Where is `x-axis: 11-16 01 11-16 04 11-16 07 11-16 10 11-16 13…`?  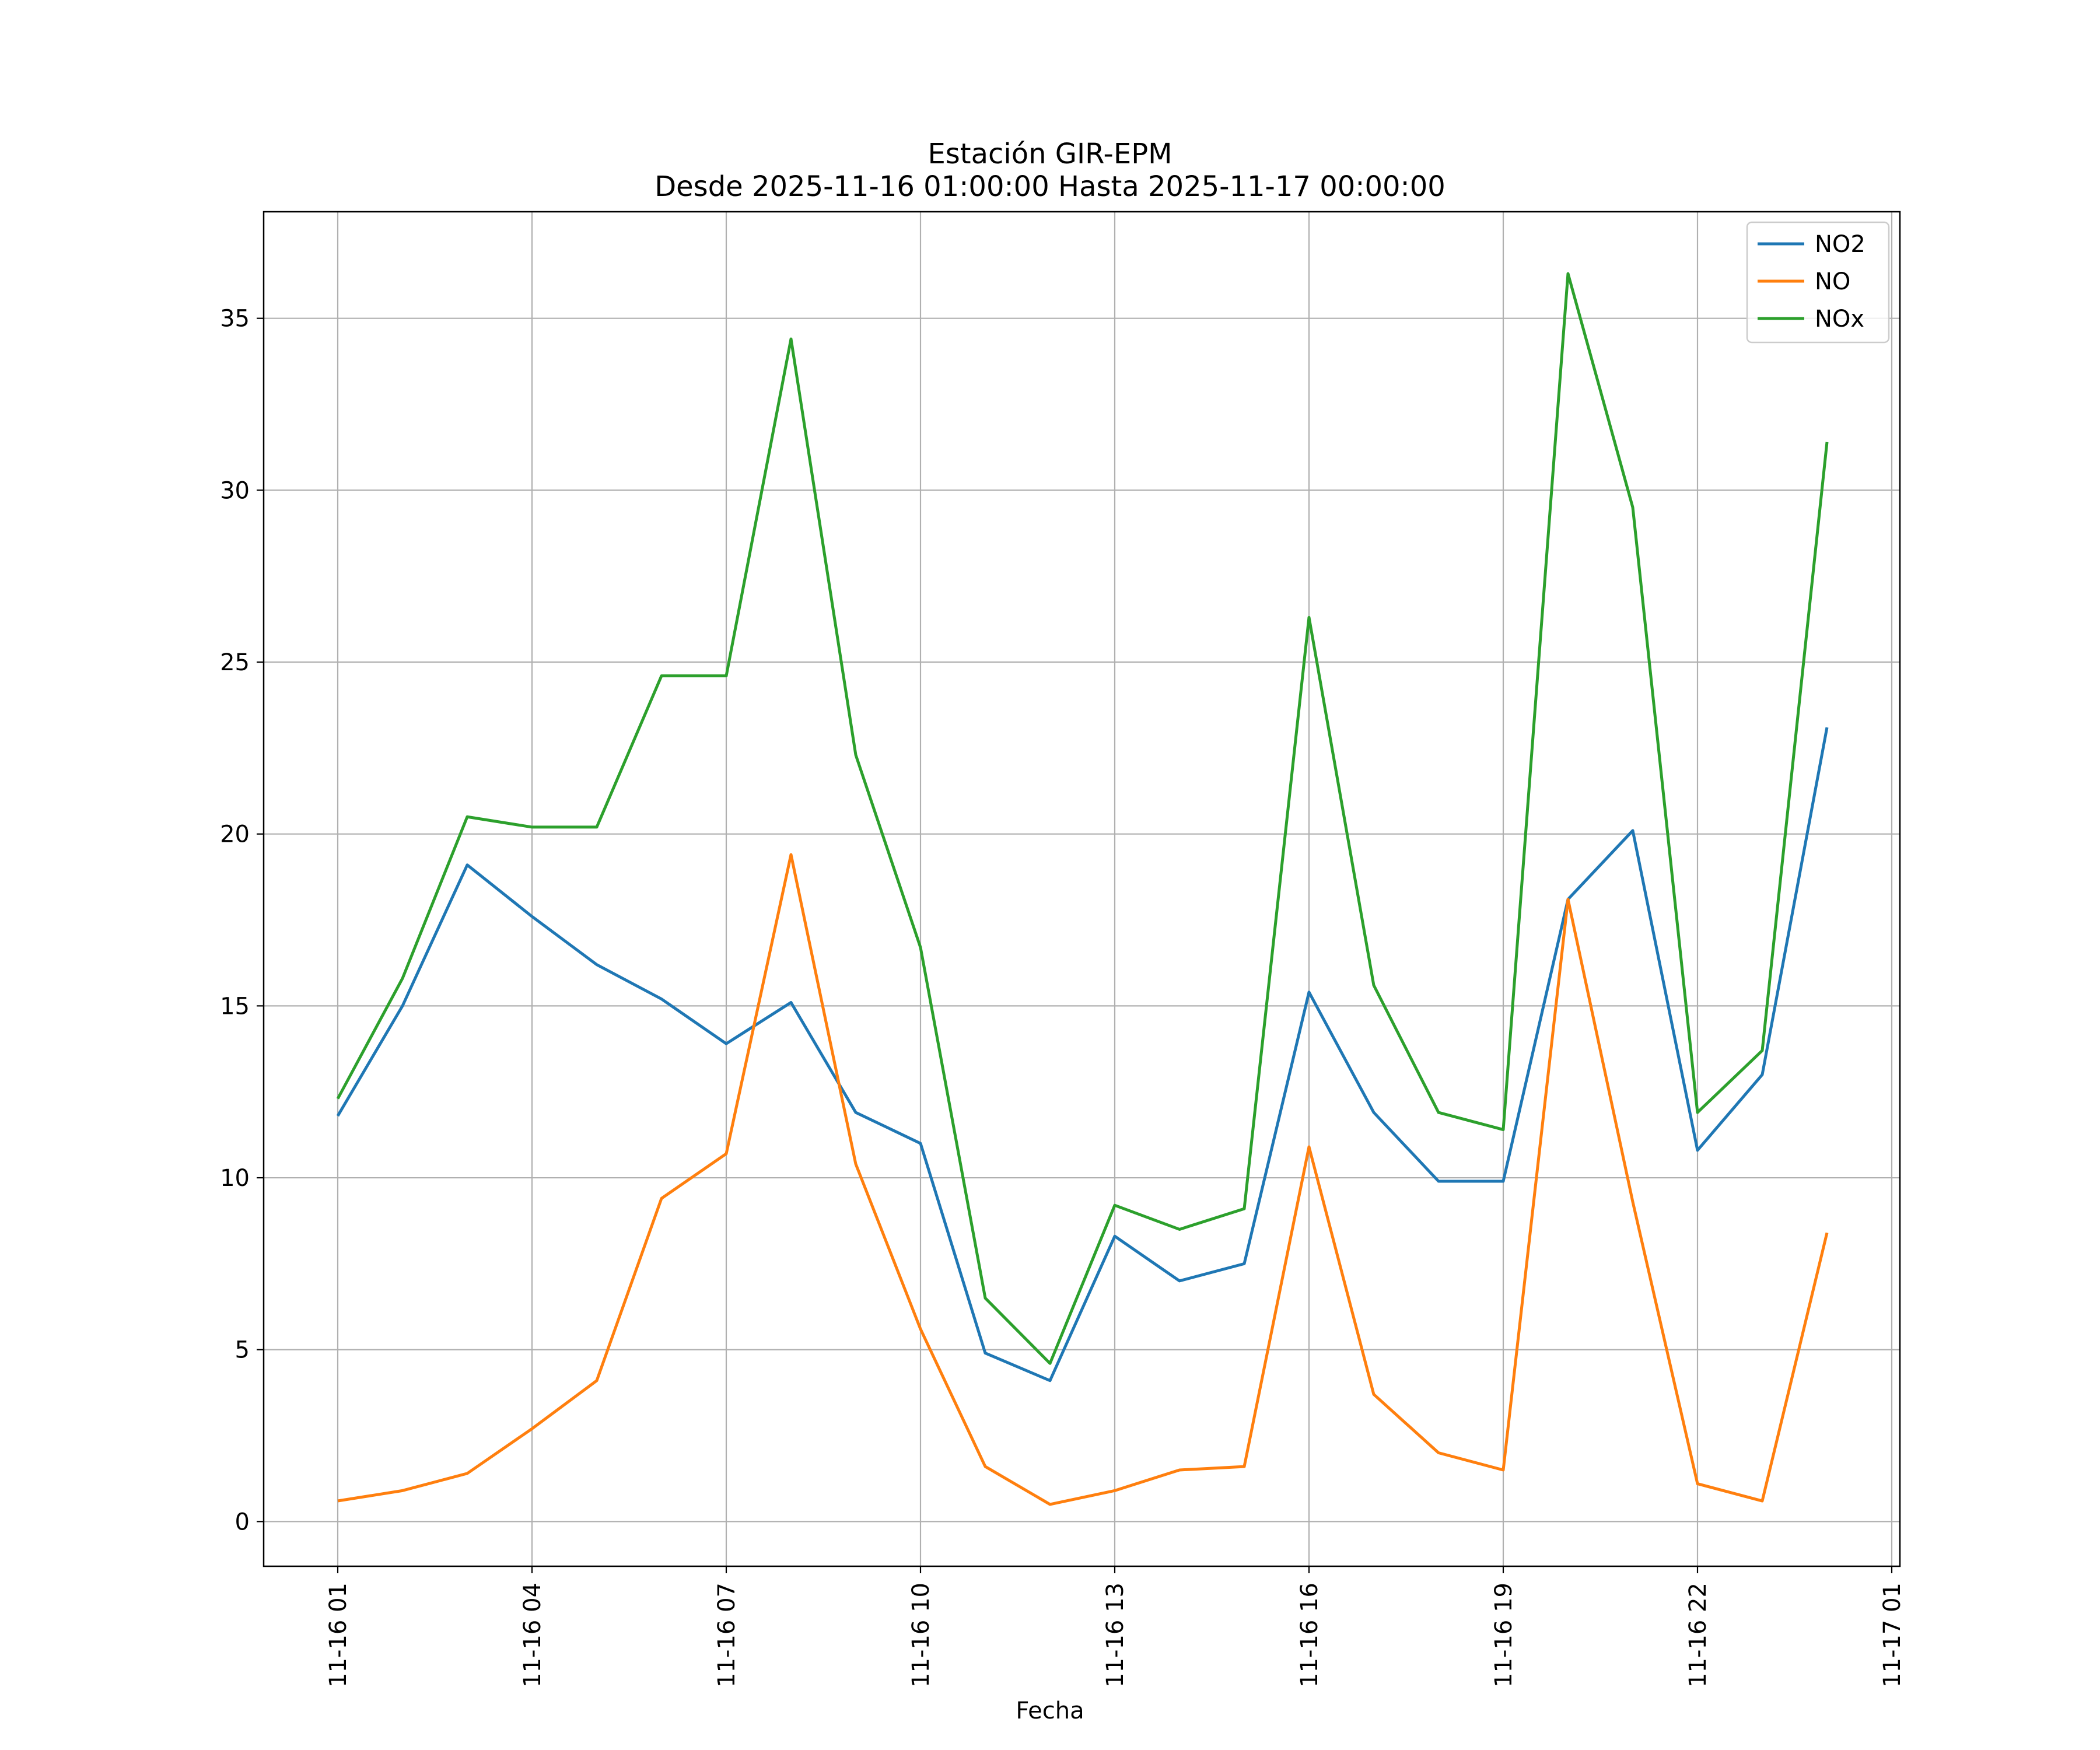
x-axis: 11-16 01 11-16 04 11-16 07 11-16 10 11-16 13… is located at coordinates (1115, 1627).